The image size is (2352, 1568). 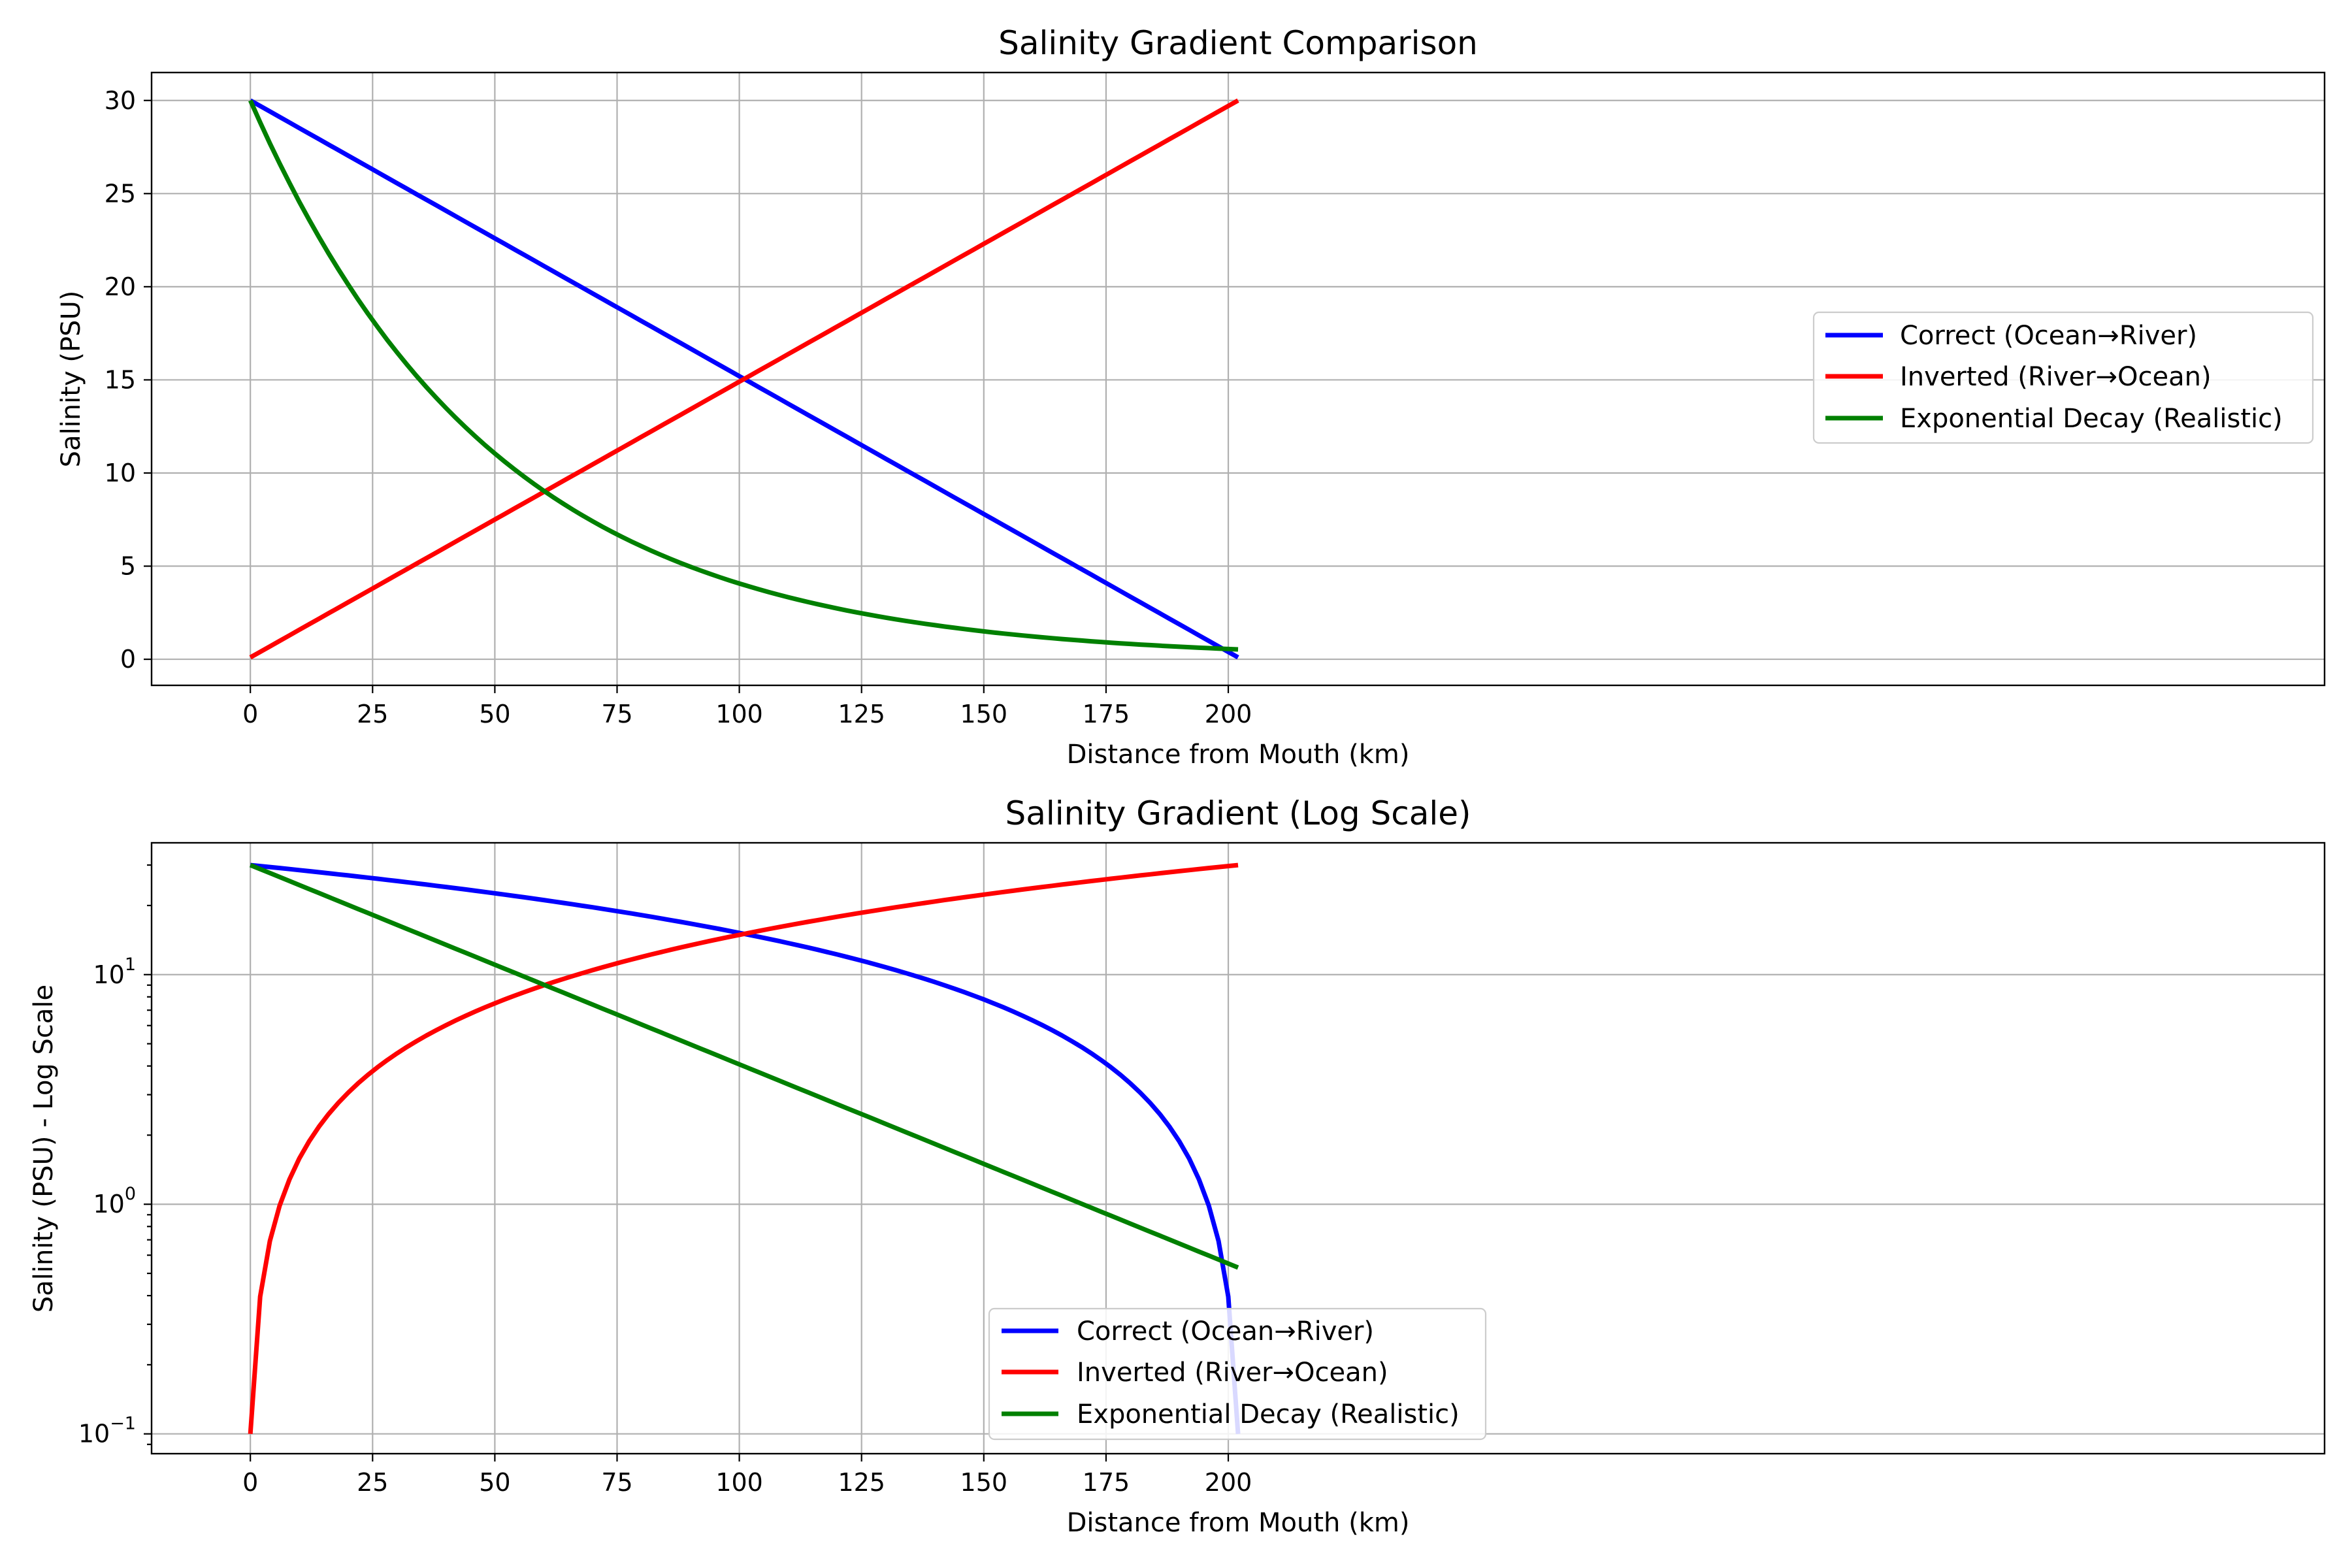 What do you see at coordinates (120, 193) in the screenshot?
I see `y-tick-label: 25` at bounding box center [120, 193].